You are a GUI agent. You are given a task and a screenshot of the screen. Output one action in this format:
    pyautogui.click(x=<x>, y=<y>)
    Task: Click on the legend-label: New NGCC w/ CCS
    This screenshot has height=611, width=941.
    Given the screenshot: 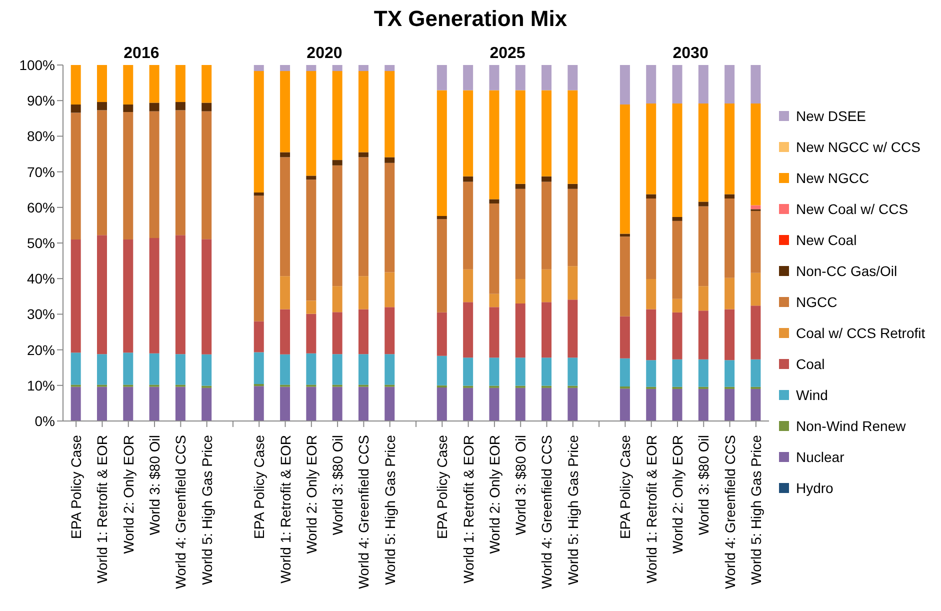 What is the action you would take?
    pyautogui.click(x=858, y=146)
    